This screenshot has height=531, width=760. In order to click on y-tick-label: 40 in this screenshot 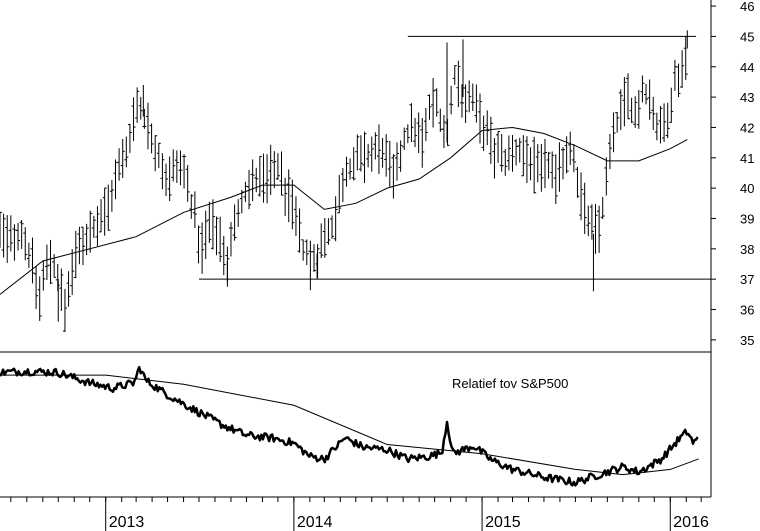, I will do `click(747, 188)`.